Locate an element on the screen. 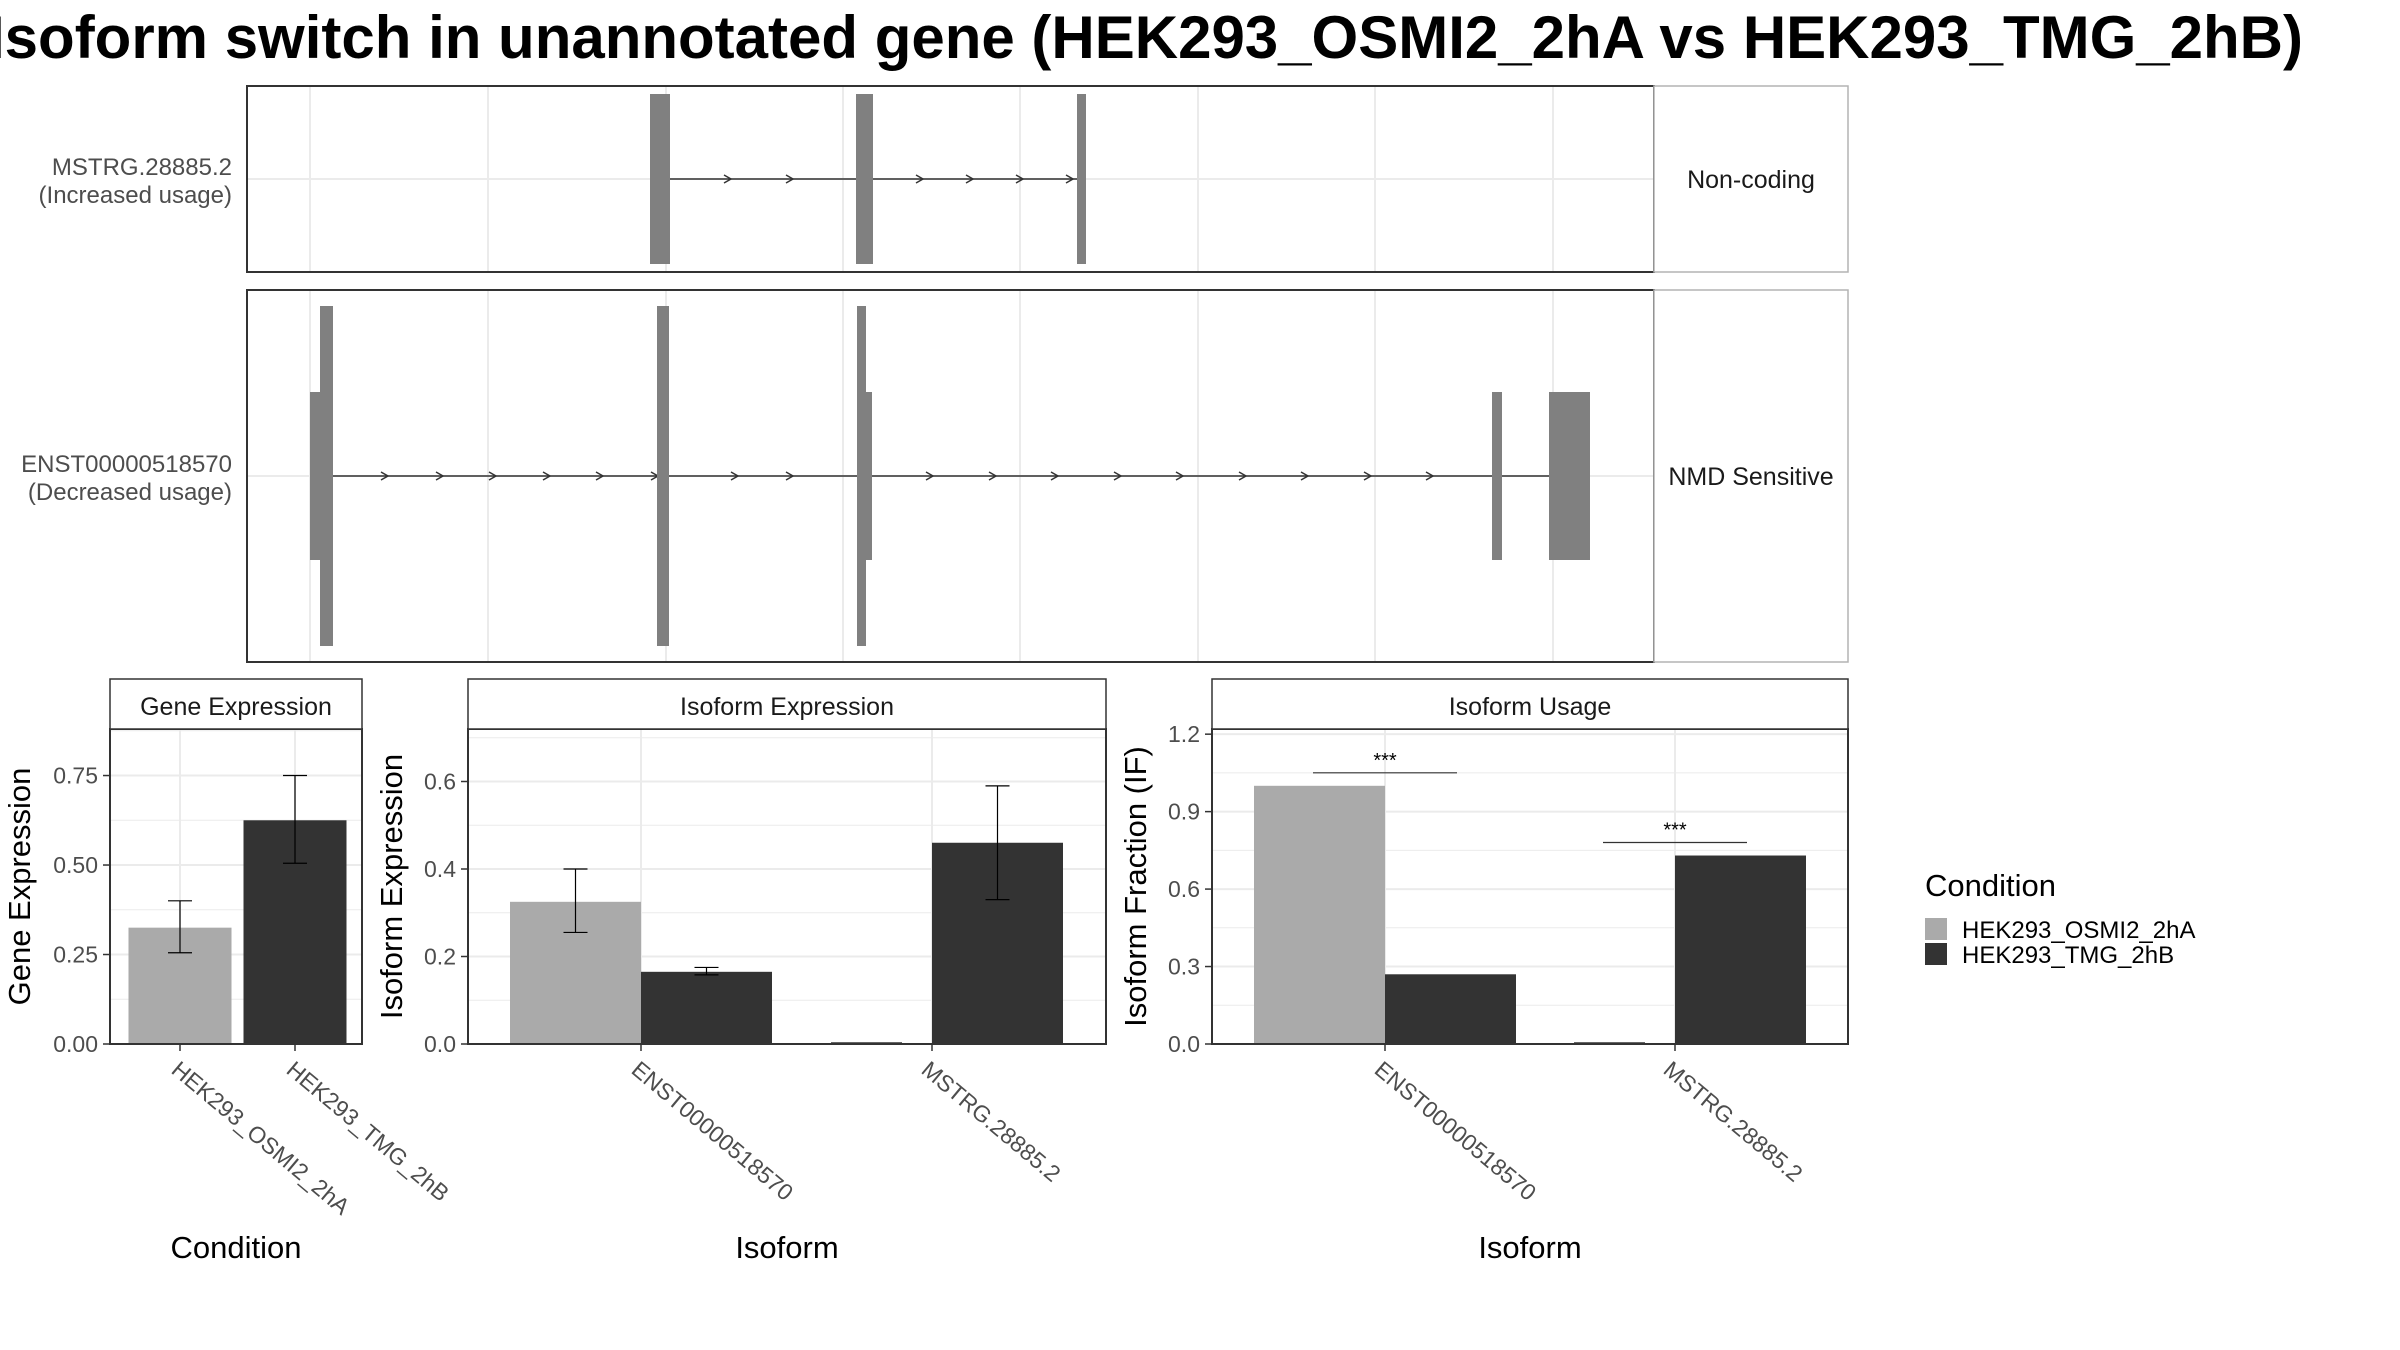  y-tick-label: 0.75 is located at coordinates (75, 776).